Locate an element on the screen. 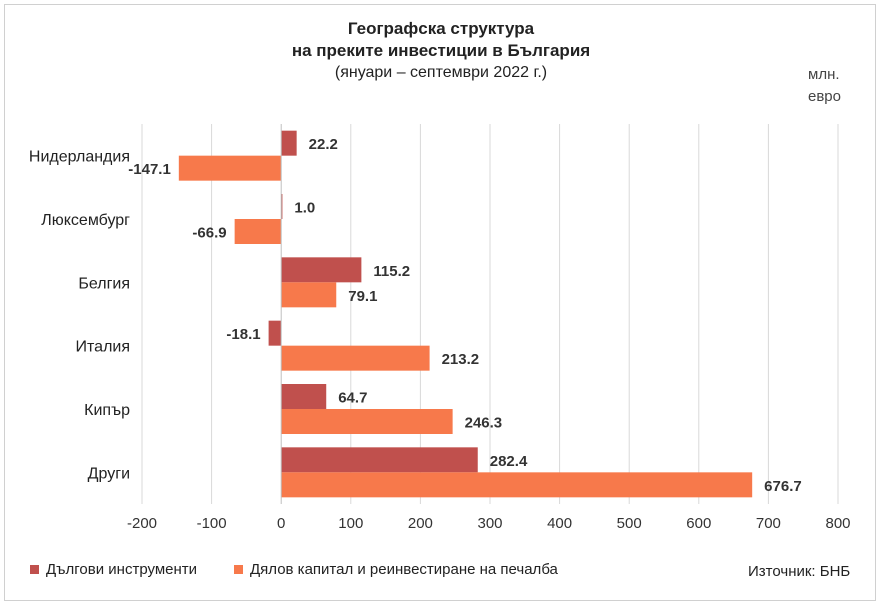 This screenshot has height=607, width=882. category-label: Други is located at coordinates (109, 473).